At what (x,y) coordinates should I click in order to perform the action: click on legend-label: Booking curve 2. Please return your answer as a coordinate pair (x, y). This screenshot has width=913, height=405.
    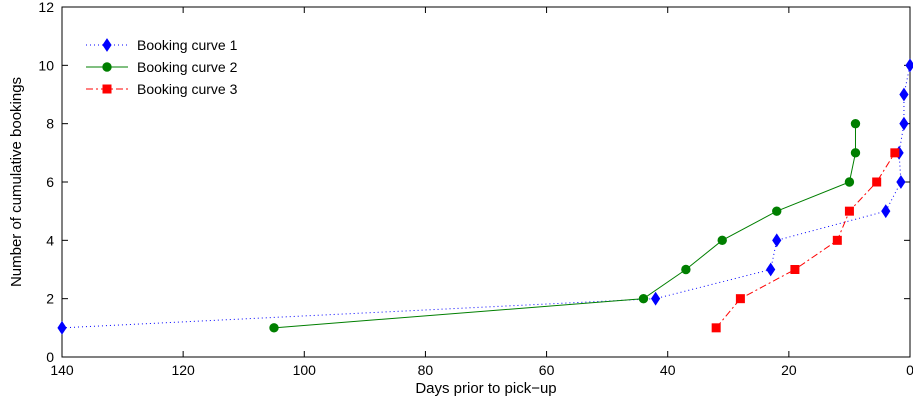
    Looking at the image, I should click on (187, 67).